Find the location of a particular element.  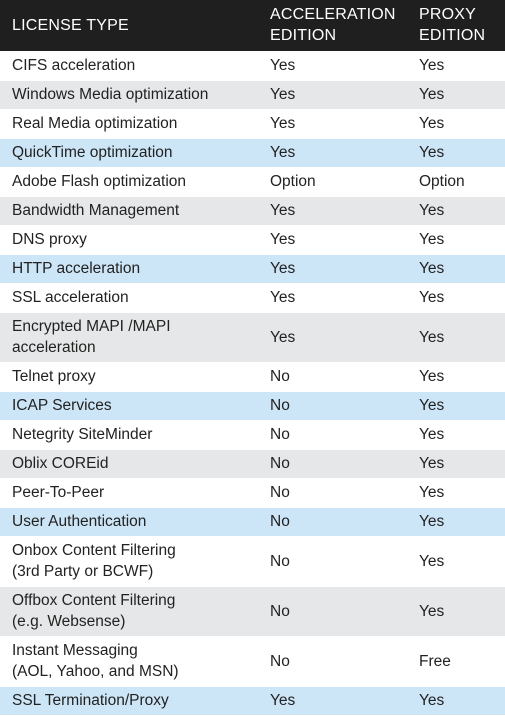

license-type-cell: HTTP acceleration is located at coordinates (131, 268).